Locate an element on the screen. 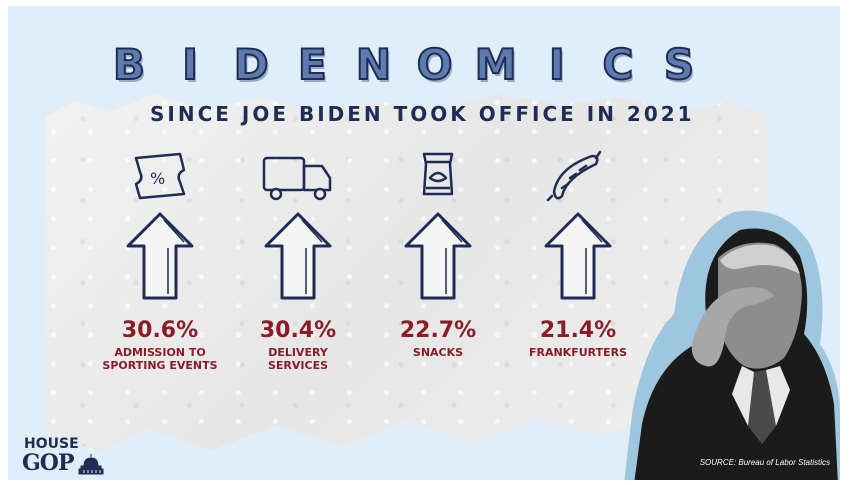 The width and height of the screenshot is (850, 485). title-letter: C is located at coordinates (617, 64).